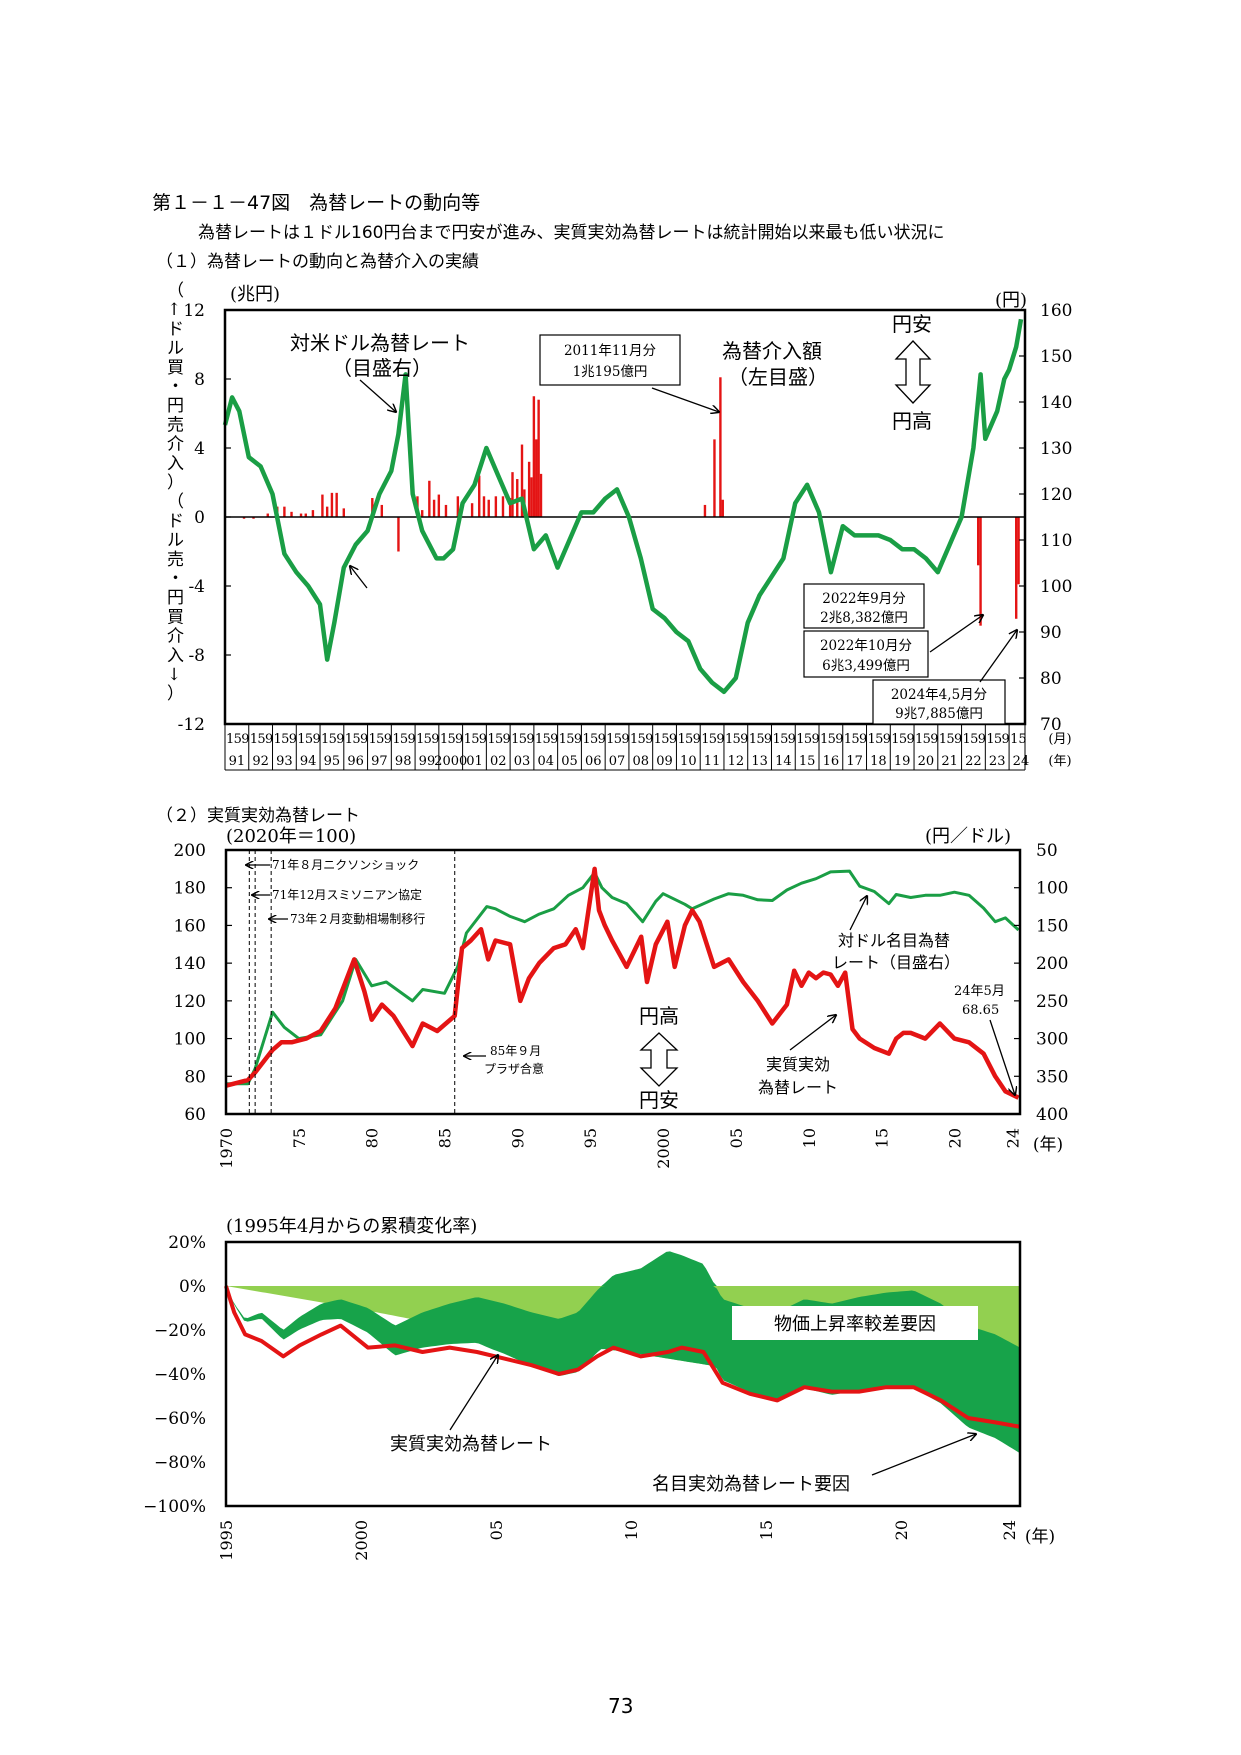  I want to click on y-axis-left: 200 180 160 140 120 100 80 60, so click(203, 983).